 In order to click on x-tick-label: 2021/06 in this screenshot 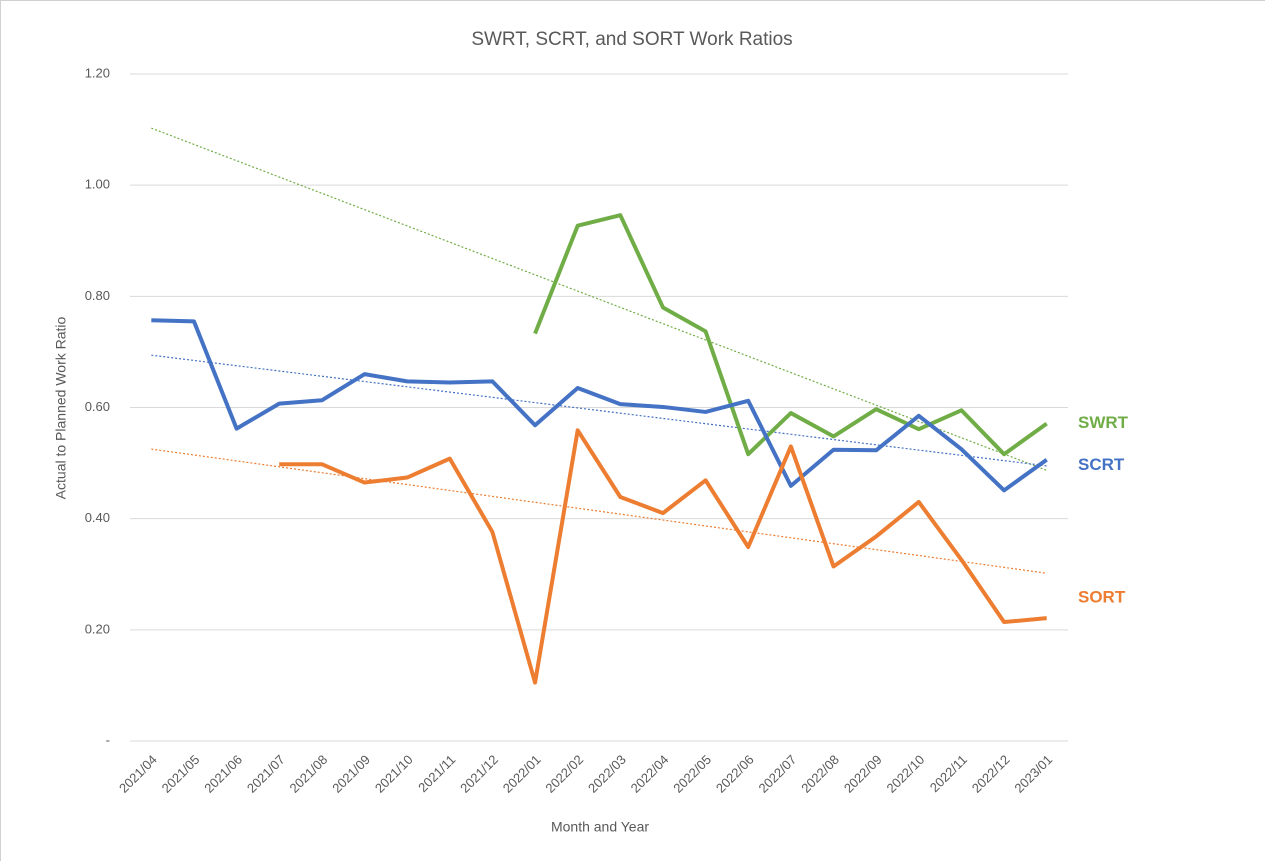, I will do `click(223, 774)`.